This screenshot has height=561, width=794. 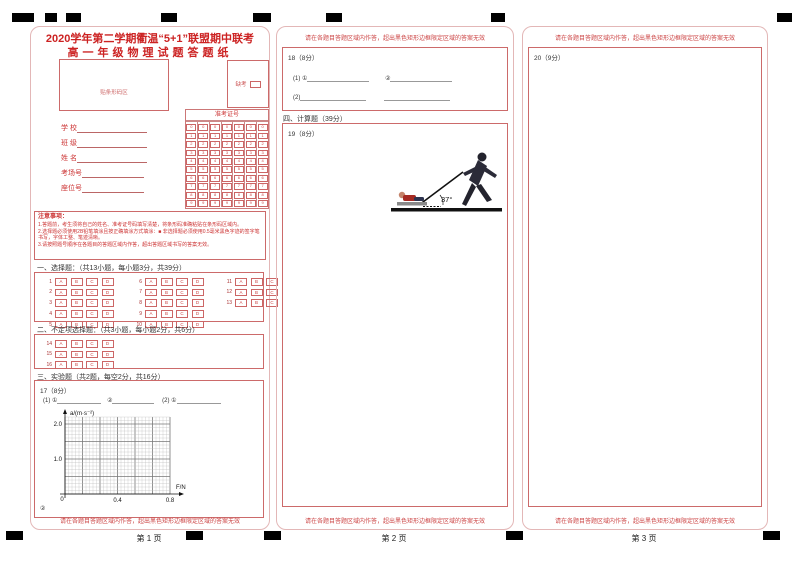 What do you see at coordinates (111, 129) in the screenshot?
I see `school-blank` at bounding box center [111, 129].